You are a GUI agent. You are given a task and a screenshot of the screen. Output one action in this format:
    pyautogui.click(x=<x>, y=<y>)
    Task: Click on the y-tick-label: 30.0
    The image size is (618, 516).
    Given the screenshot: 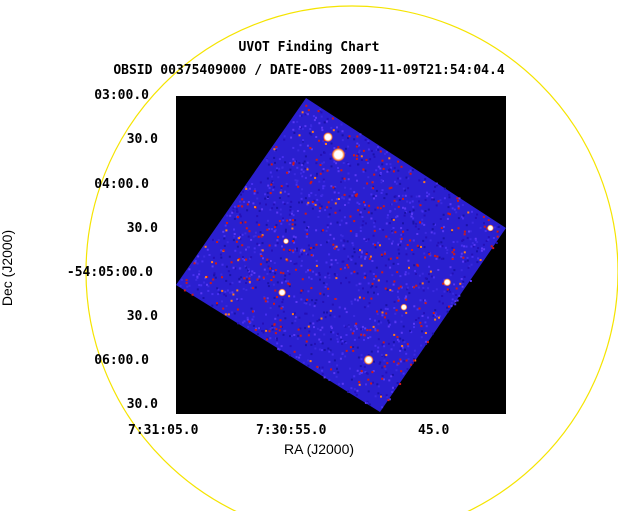 What is the action you would take?
    pyautogui.click(x=142, y=404)
    